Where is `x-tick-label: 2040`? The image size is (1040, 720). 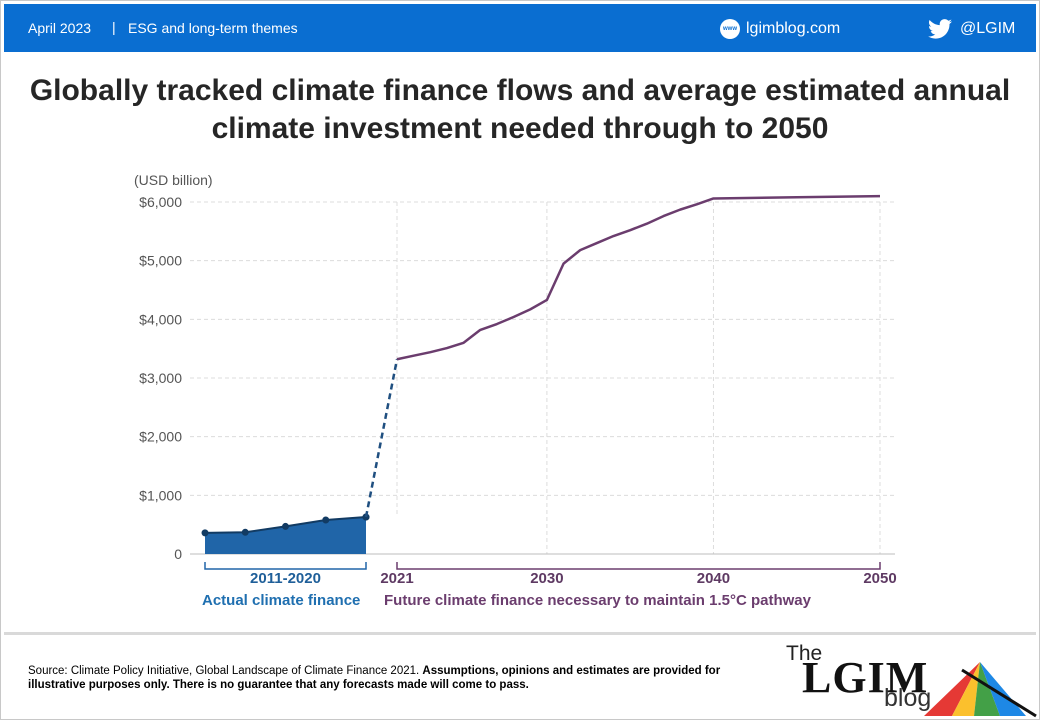
x-tick-label: 2040 is located at coordinates (713, 578).